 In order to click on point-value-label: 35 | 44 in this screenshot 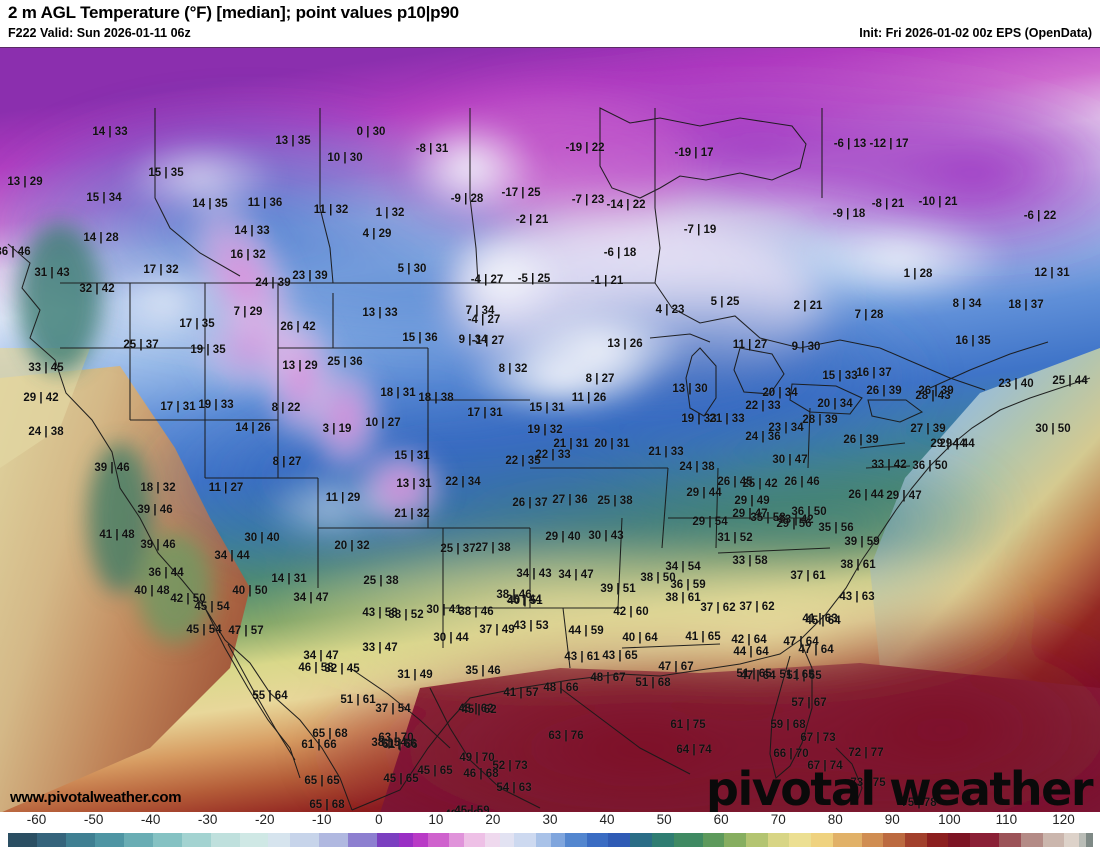, I will do `click(524, 600)`.